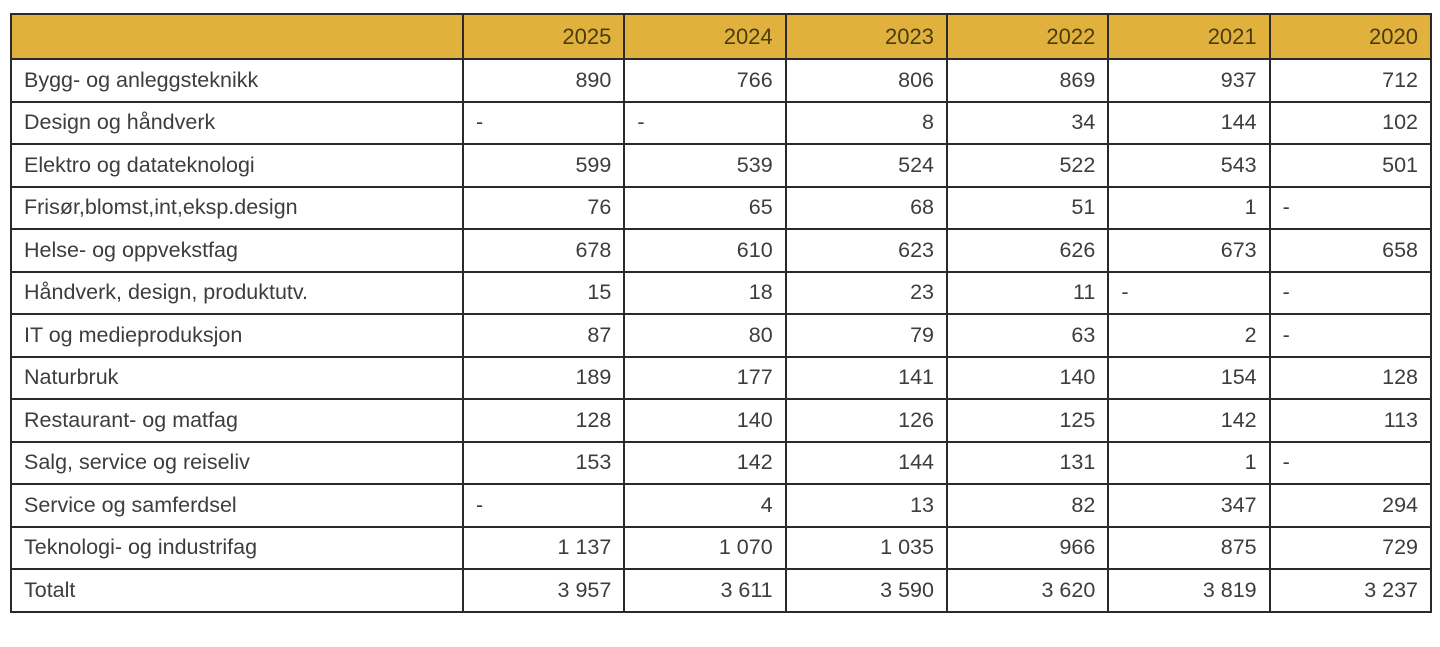 This screenshot has width=1440, height=647. Describe the element at coordinates (1027, 377) in the screenshot. I see `value-cell: 140` at that location.